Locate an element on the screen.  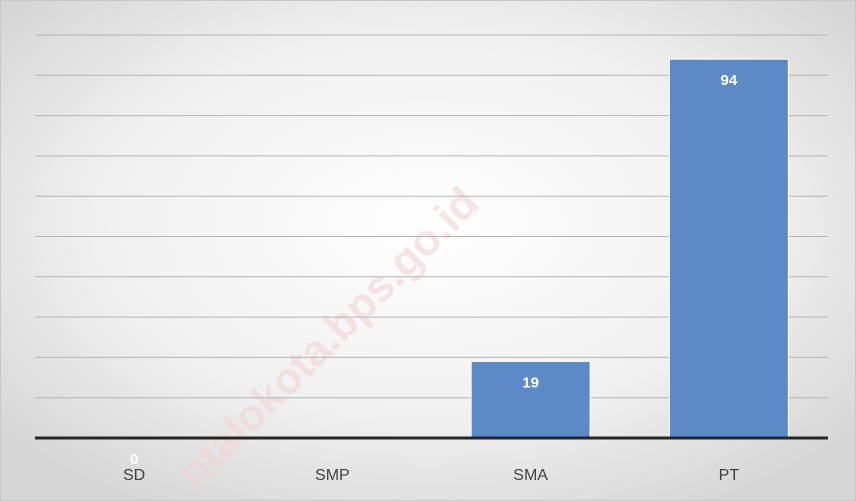
x-tick-label: SMA is located at coordinates (530, 475).